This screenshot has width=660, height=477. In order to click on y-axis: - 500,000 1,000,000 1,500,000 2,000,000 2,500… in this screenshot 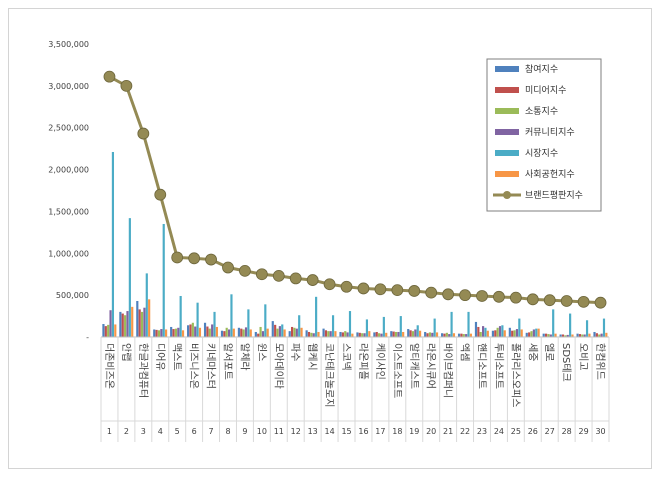, I will do `click(68, 191)`.